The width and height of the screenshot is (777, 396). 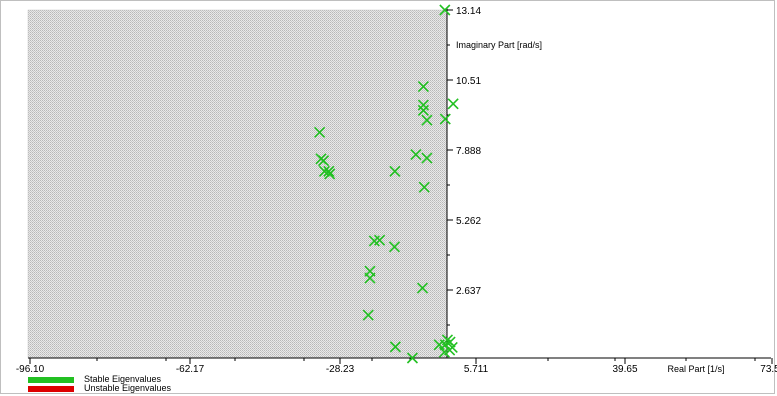 I want to click on legend-item-unstable: Unstable Eigenvalues, so click(x=99, y=388).